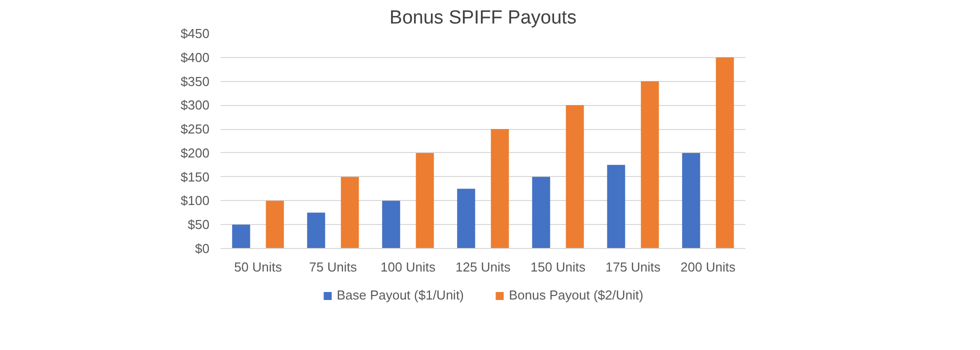  Describe the element at coordinates (333, 267) in the screenshot. I see `x-tick-label: 75 Units` at that location.